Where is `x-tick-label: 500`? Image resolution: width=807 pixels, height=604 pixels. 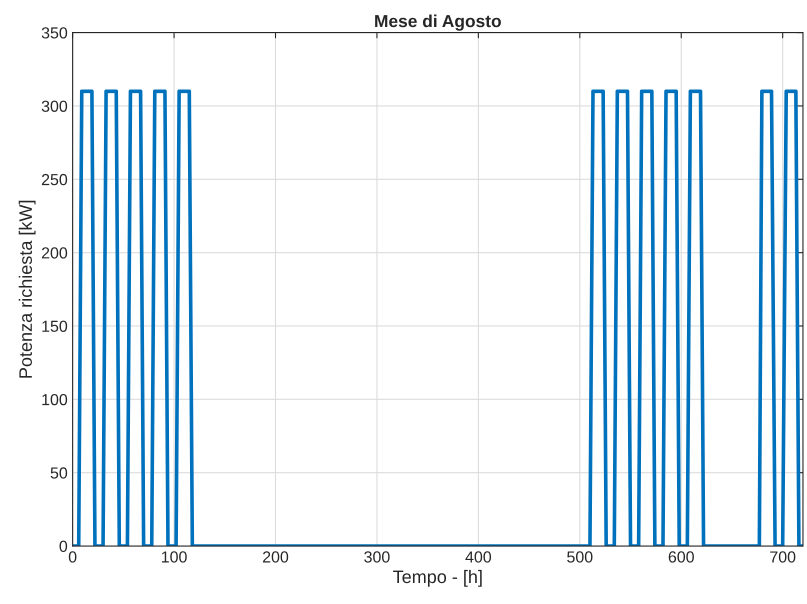
x-tick-label: 500 is located at coordinates (580, 557).